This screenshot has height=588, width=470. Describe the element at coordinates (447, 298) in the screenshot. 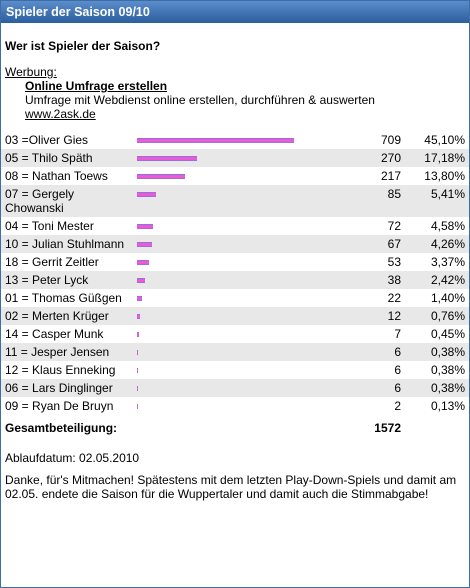

I see `percent: 1,40%` at that location.